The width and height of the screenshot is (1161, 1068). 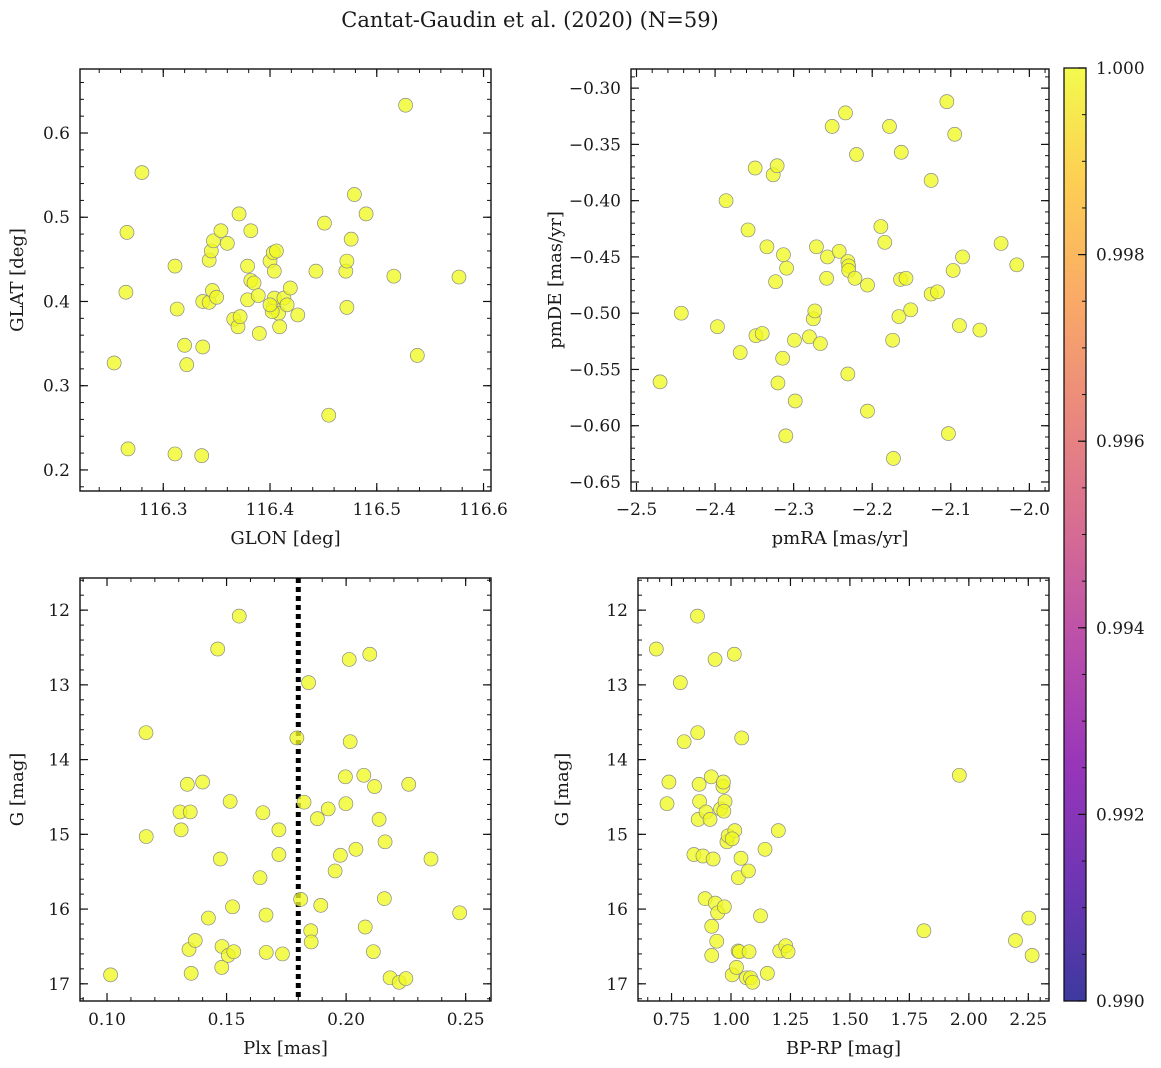 What do you see at coordinates (107, 1020) in the screenshot?
I see `x-tick-label: 0.10` at bounding box center [107, 1020].